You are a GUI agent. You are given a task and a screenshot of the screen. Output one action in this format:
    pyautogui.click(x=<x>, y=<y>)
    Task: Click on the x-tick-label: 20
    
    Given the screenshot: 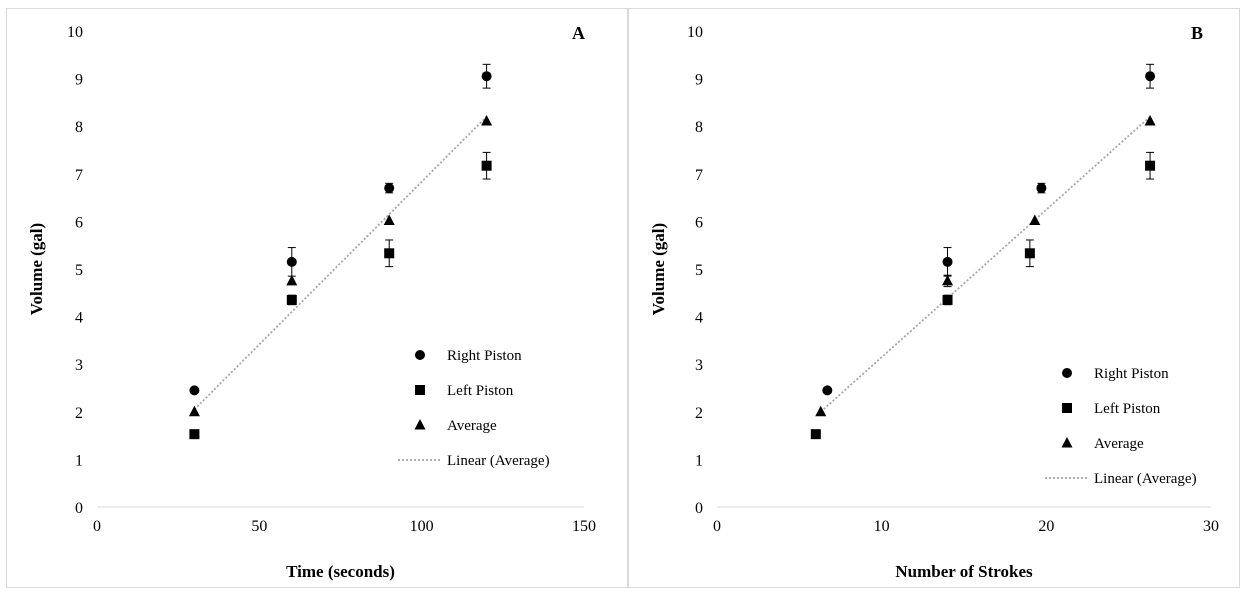 What is the action you would take?
    pyautogui.click(x=1046, y=526)
    